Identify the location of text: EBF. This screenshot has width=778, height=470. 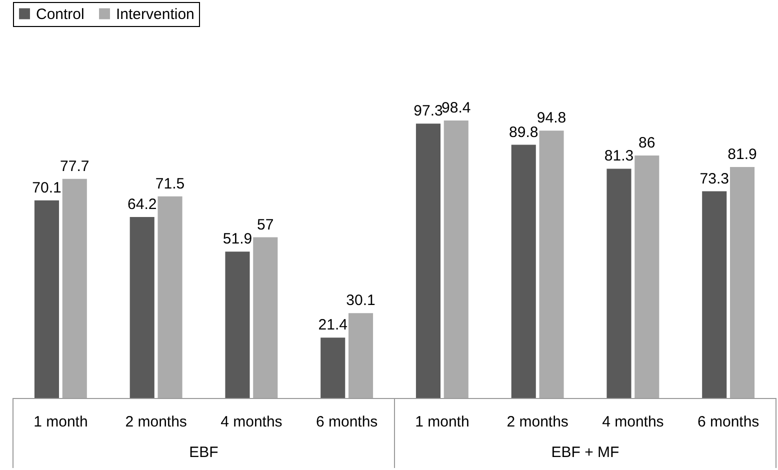
(203, 452).